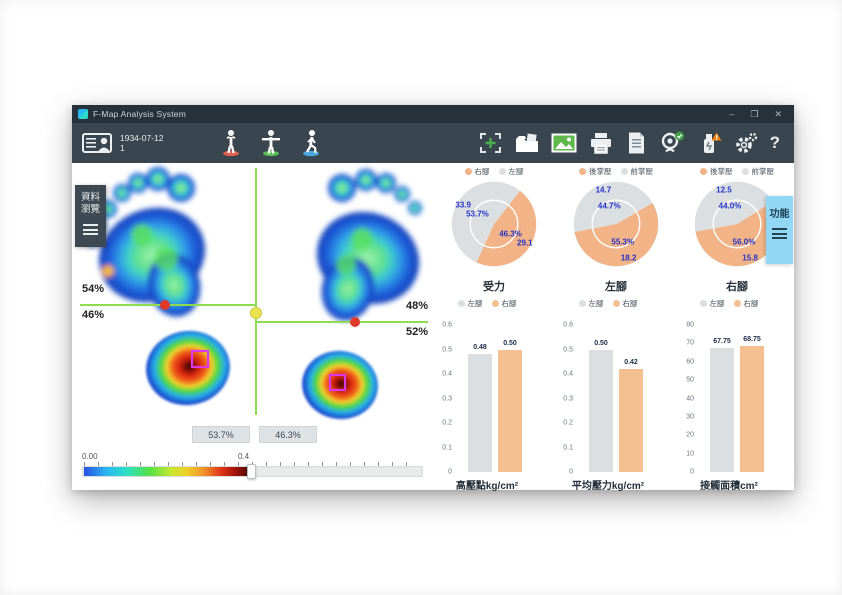  I want to click on report-icon, so click(636, 143).